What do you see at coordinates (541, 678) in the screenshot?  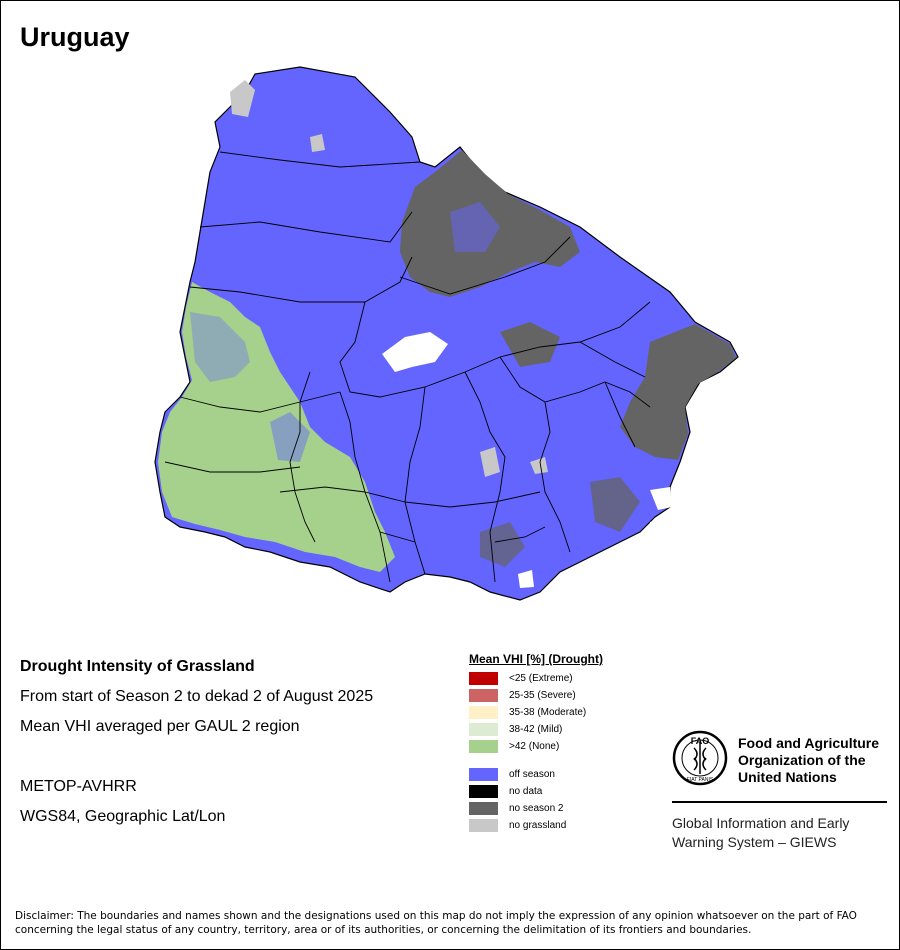 I see `legend-label: <25 (Extreme)` at bounding box center [541, 678].